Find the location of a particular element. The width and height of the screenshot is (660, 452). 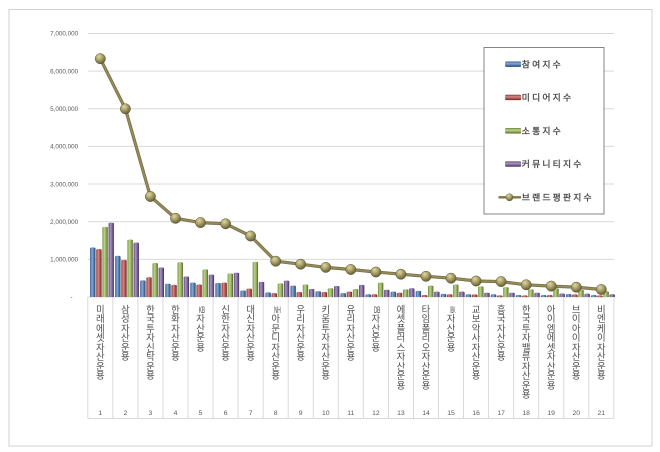

svg-text: 9 is located at coordinates (301, 413).